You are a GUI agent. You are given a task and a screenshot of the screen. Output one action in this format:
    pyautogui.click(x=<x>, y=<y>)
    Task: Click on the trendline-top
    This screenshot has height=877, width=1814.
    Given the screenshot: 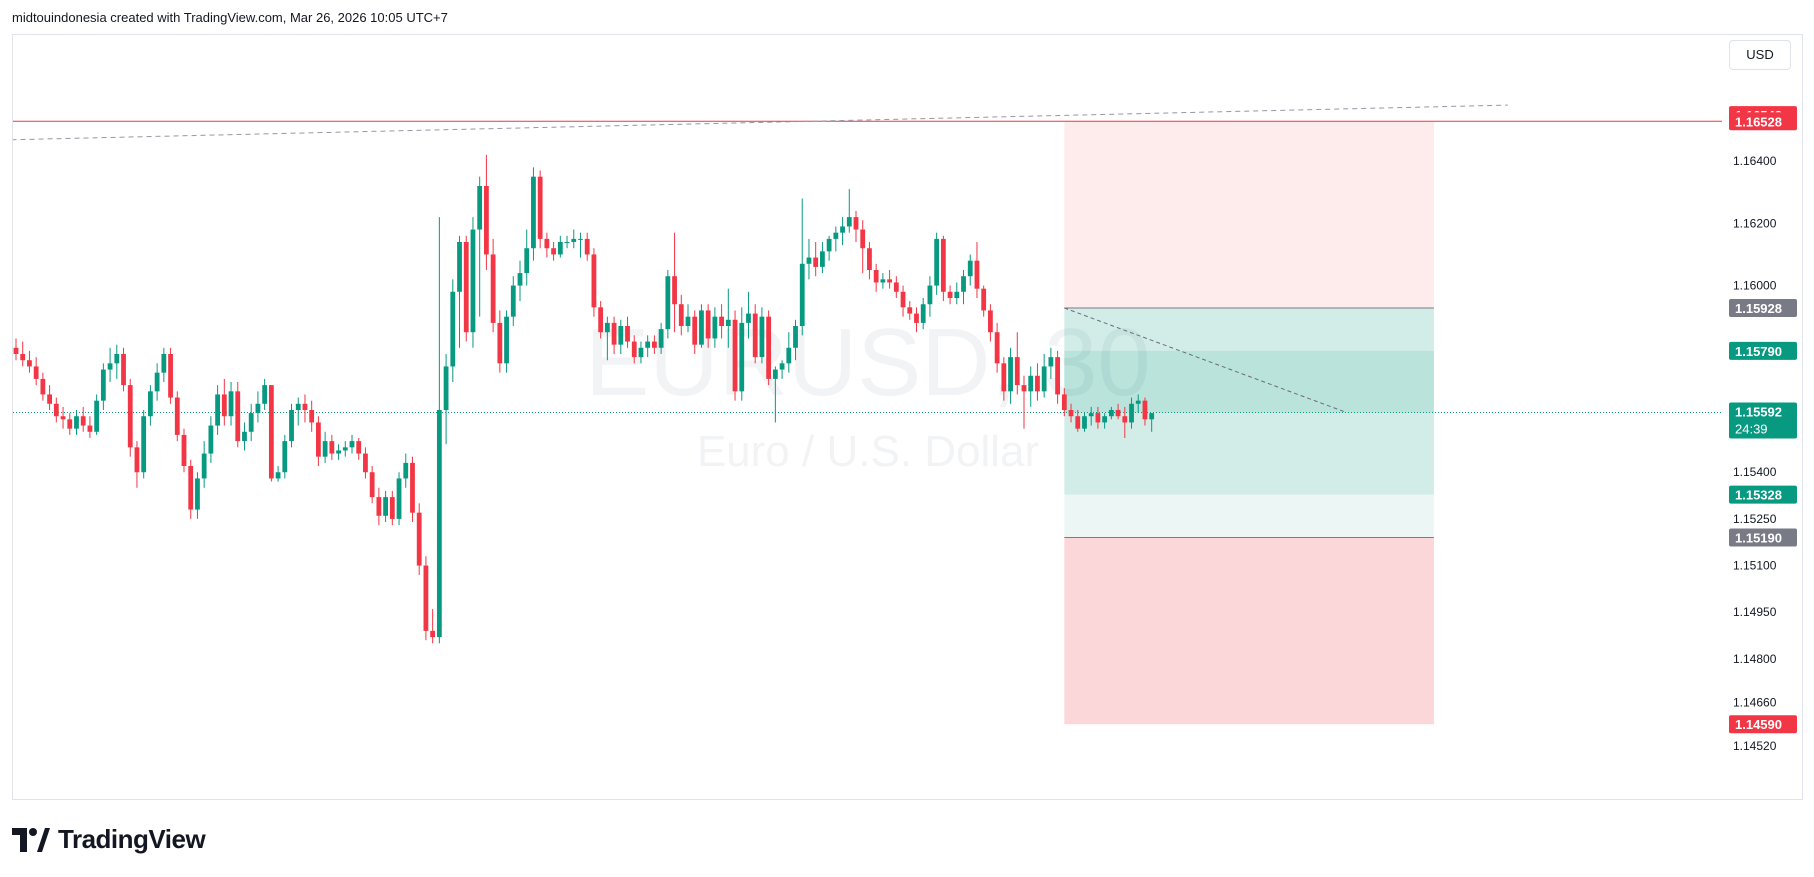 What is the action you would take?
    pyautogui.click(x=760, y=122)
    